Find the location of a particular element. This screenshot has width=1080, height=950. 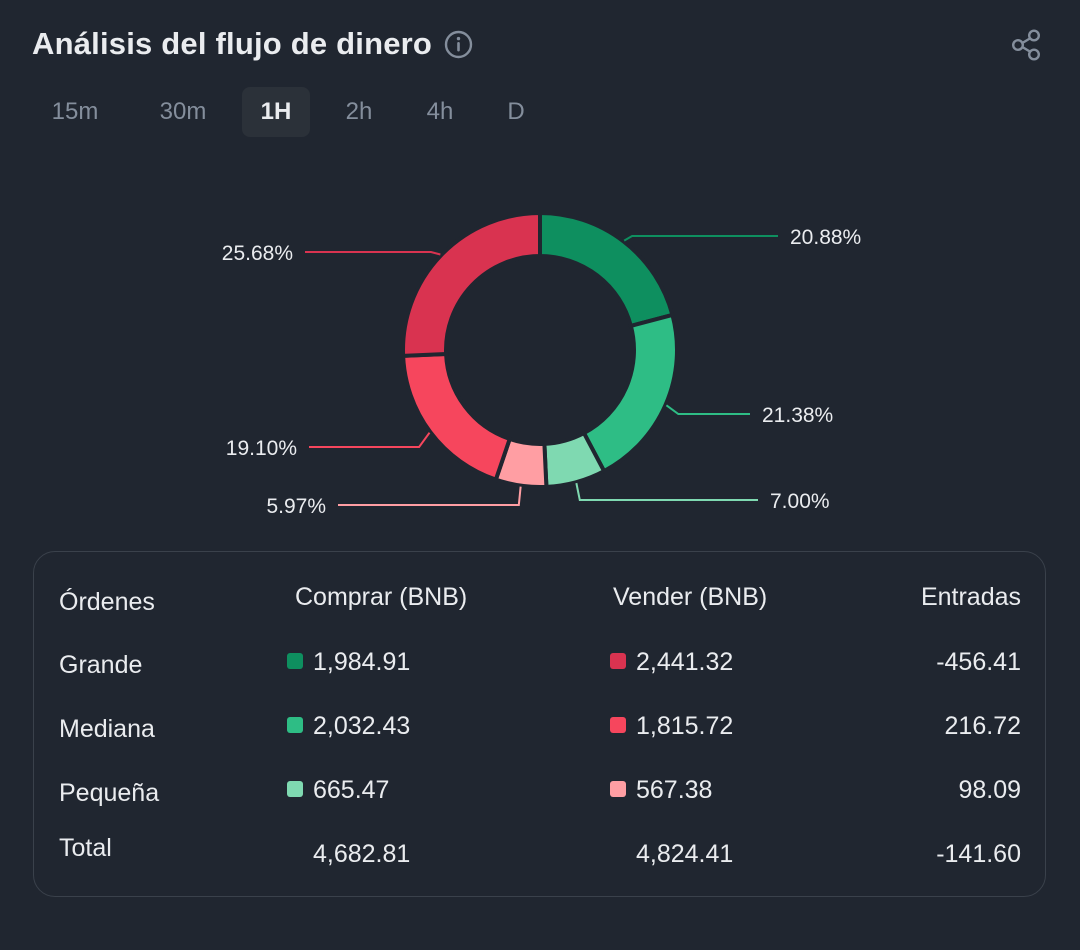

row-label-pequena: Pequeña is located at coordinates (109, 793).